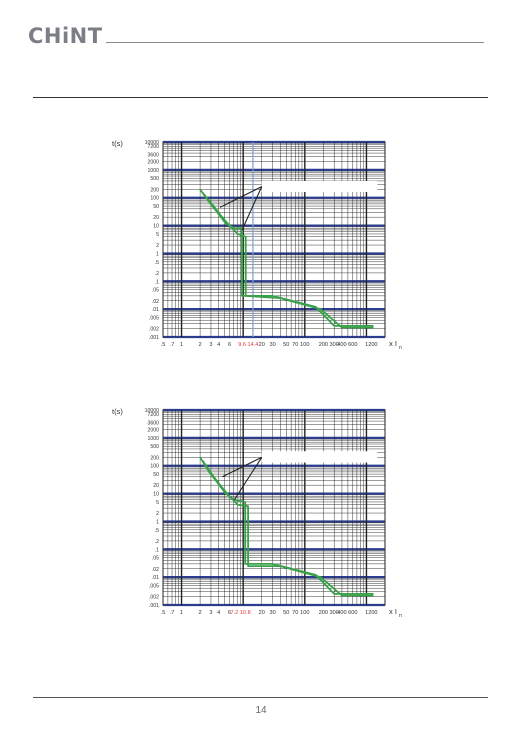 The height and width of the screenshot is (737, 522). Describe the element at coordinates (242, 345) in the screenshot. I see `x-tick-label: 9.6` at that location.